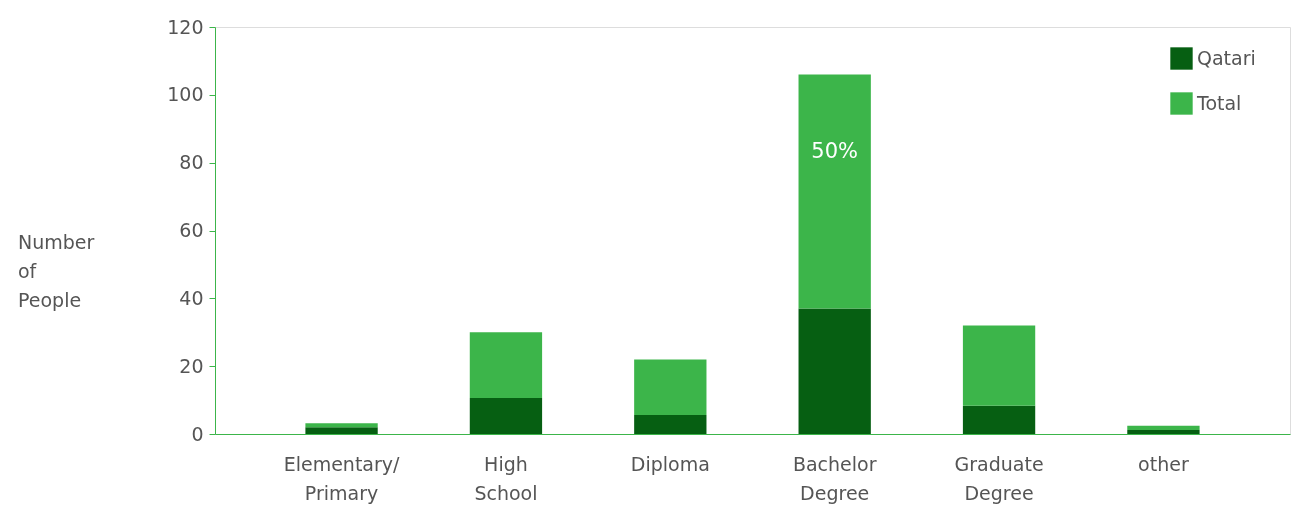 The width and height of the screenshot is (1306, 515). What do you see at coordinates (999, 478) in the screenshot?
I see `x-tick-label: Graduate Degree` at bounding box center [999, 478].